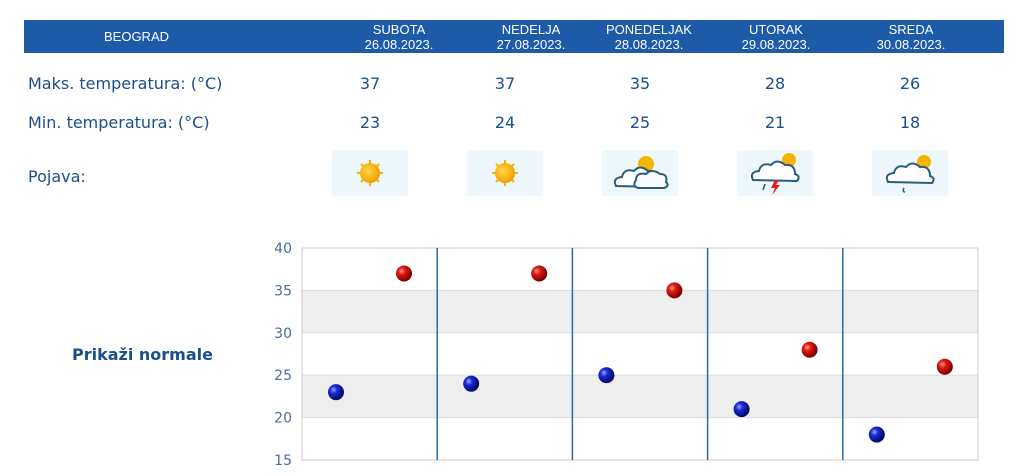  I want to click on phenomenon-label: Pojava:, so click(57, 176).